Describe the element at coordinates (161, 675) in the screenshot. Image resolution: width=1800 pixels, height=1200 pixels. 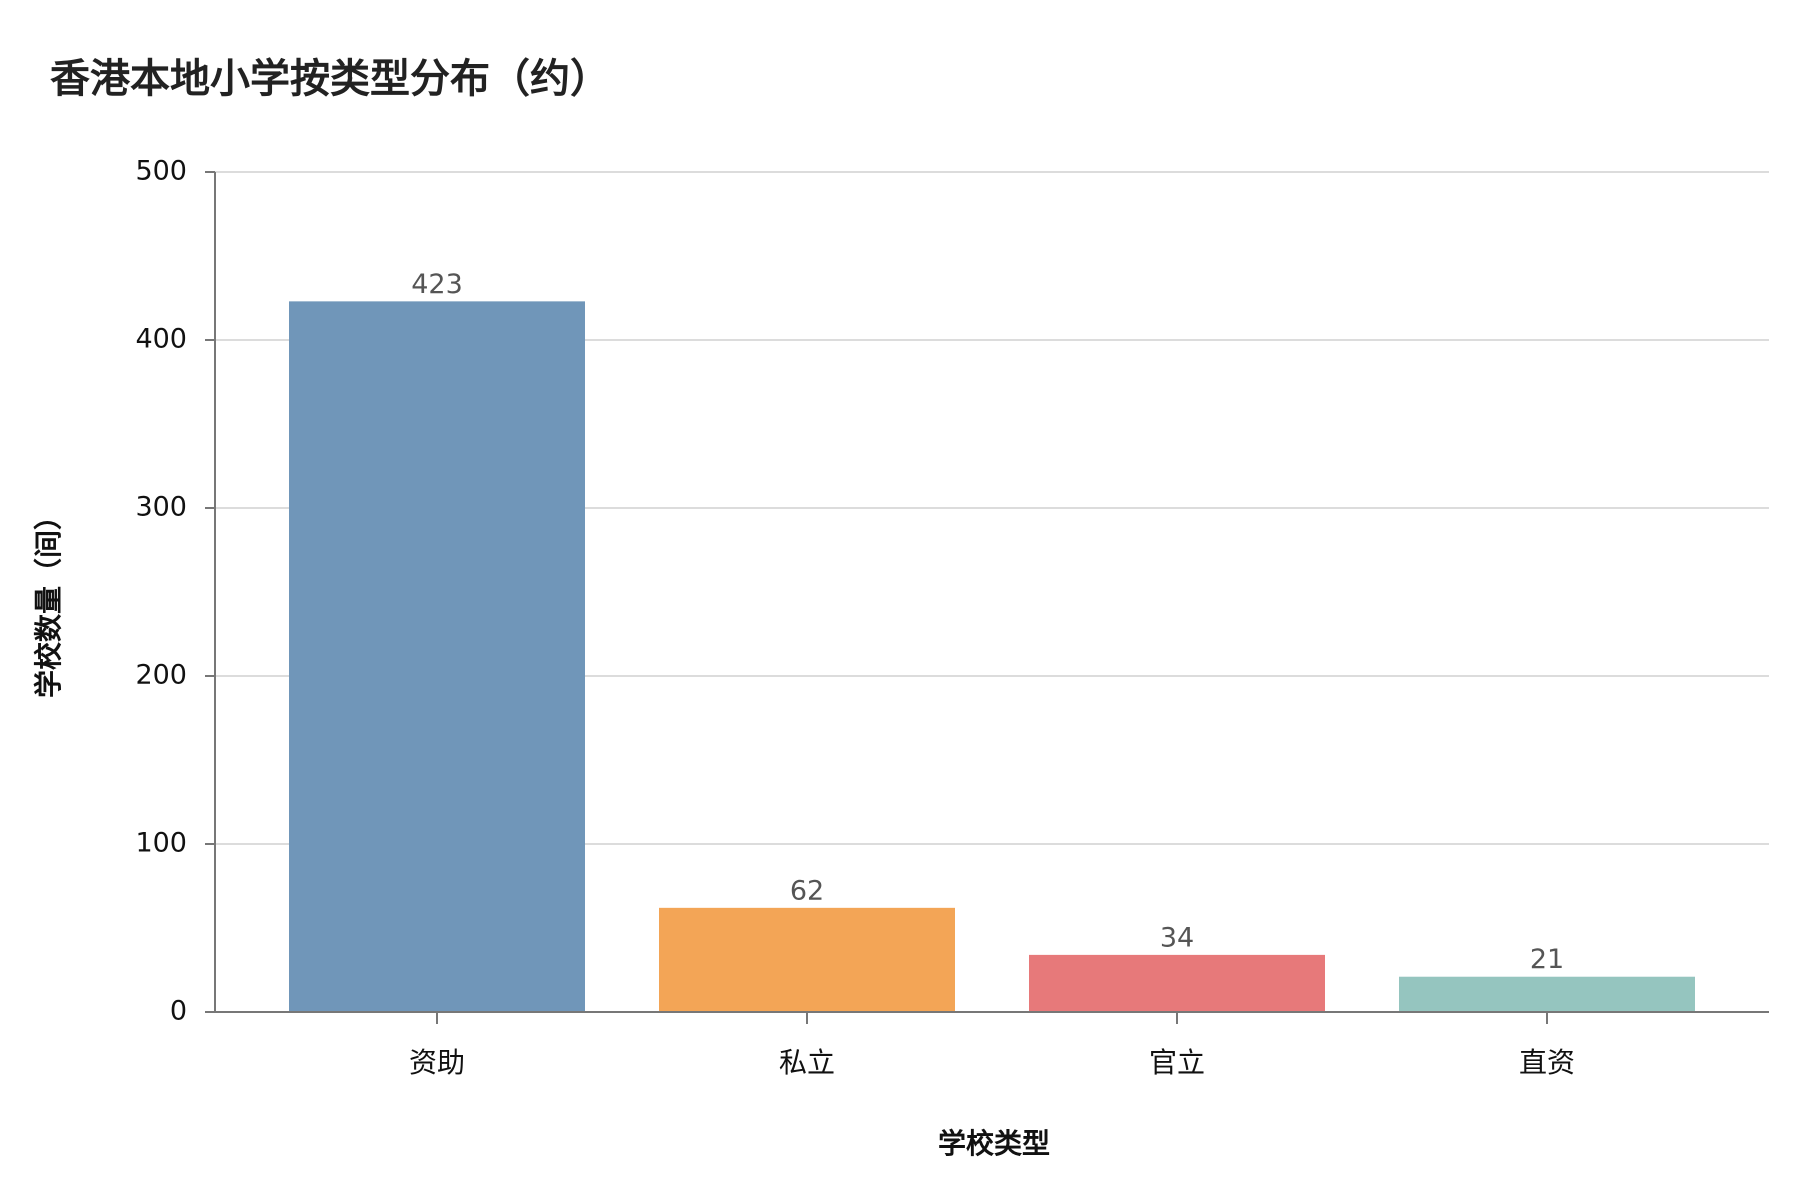
I see `y-tick-label: 200` at that location.